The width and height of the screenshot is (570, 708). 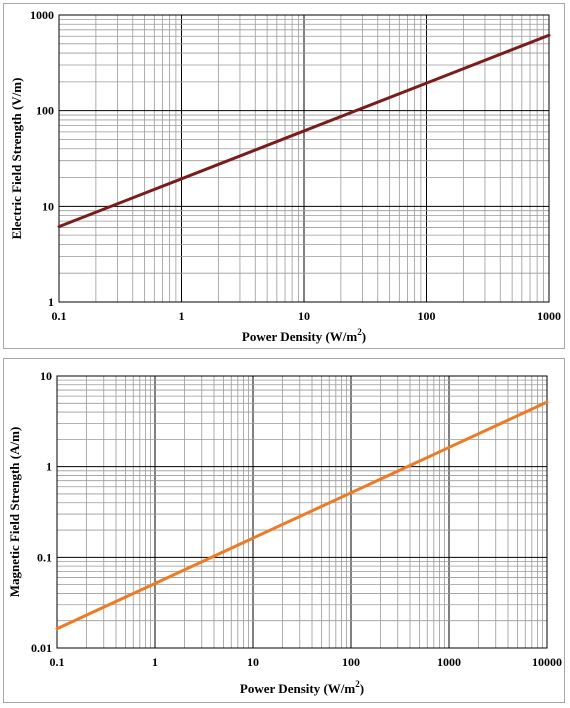 I want to click on y-tick-label: 1000, so click(x=42, y=15).